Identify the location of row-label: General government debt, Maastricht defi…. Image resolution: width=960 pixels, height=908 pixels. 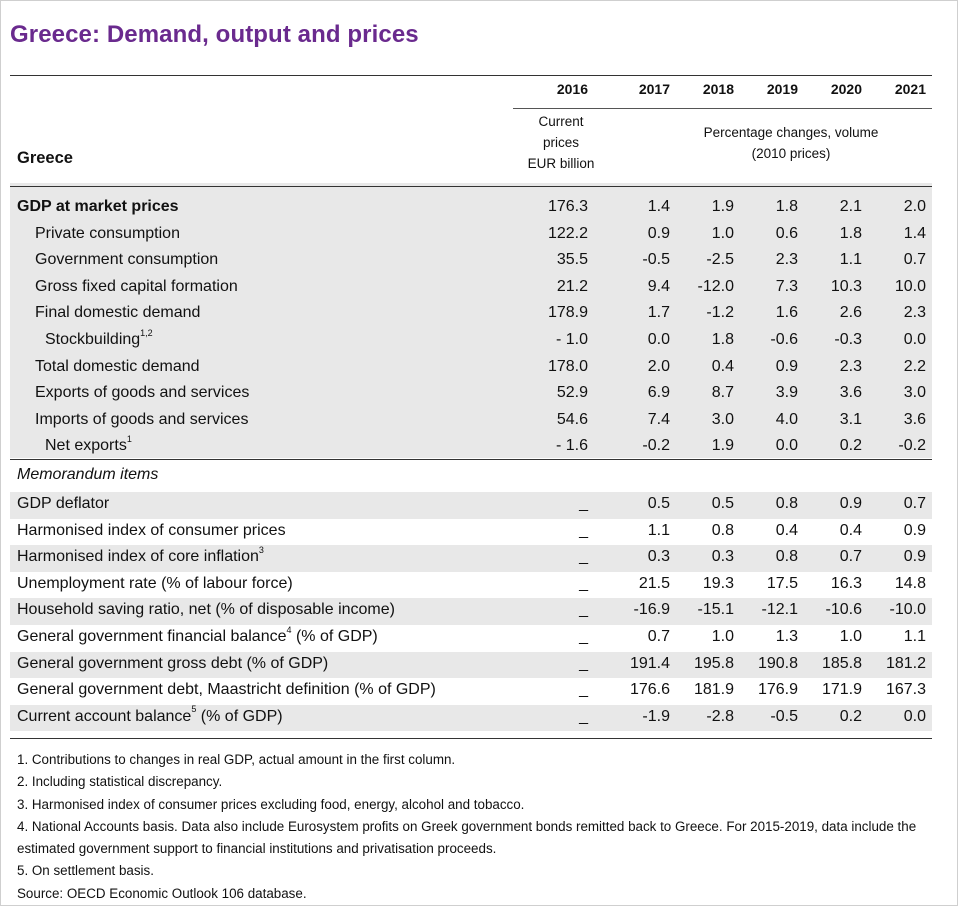
(226, 690).